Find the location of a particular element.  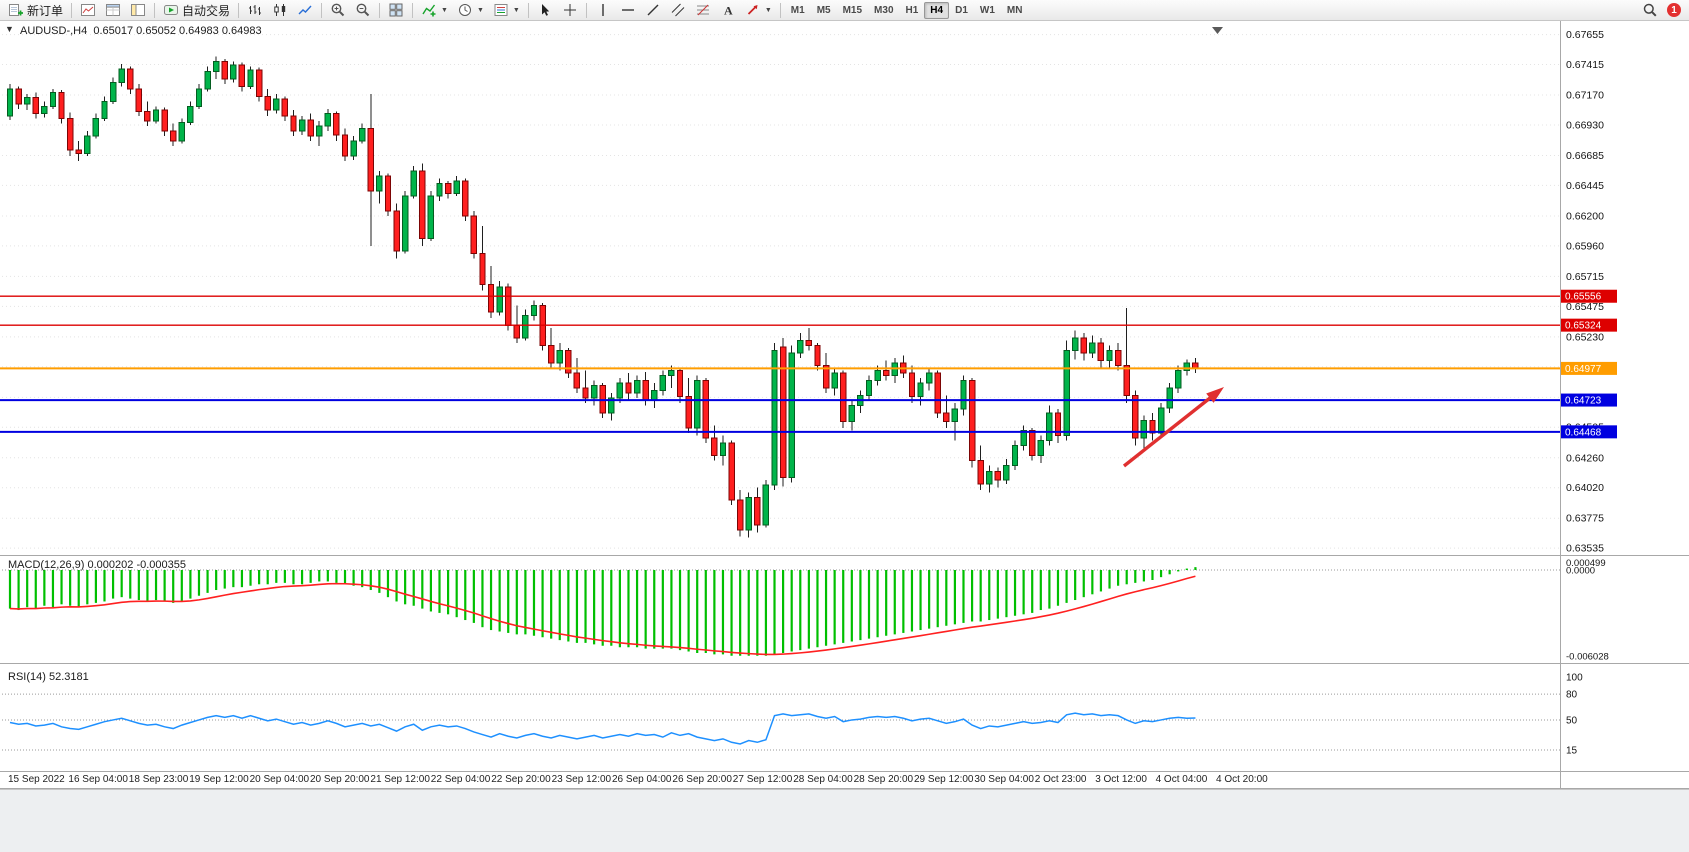

templates-button: ▼ is located at coordinates (506, 10).